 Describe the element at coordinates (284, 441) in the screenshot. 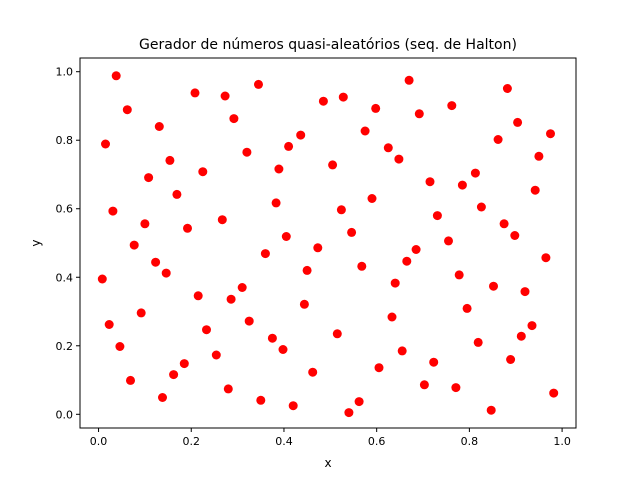

I see `x-tick-label: 0.4` at that location.